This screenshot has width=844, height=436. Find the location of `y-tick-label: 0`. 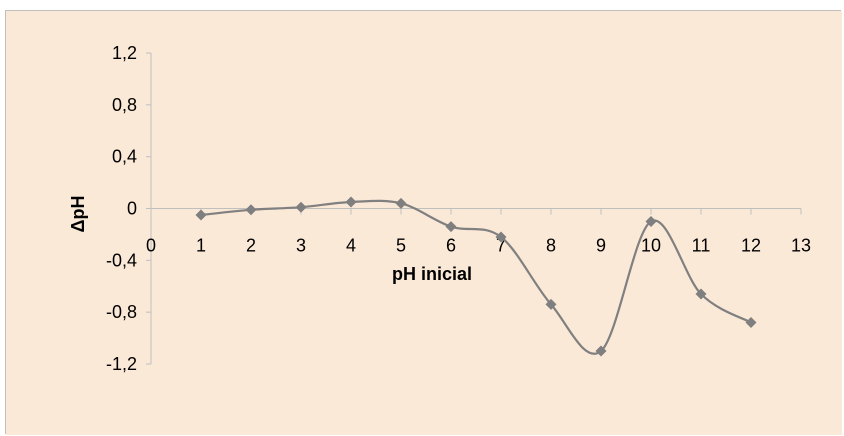

y-tick-label: 0 is located at coordinates (132, 209).